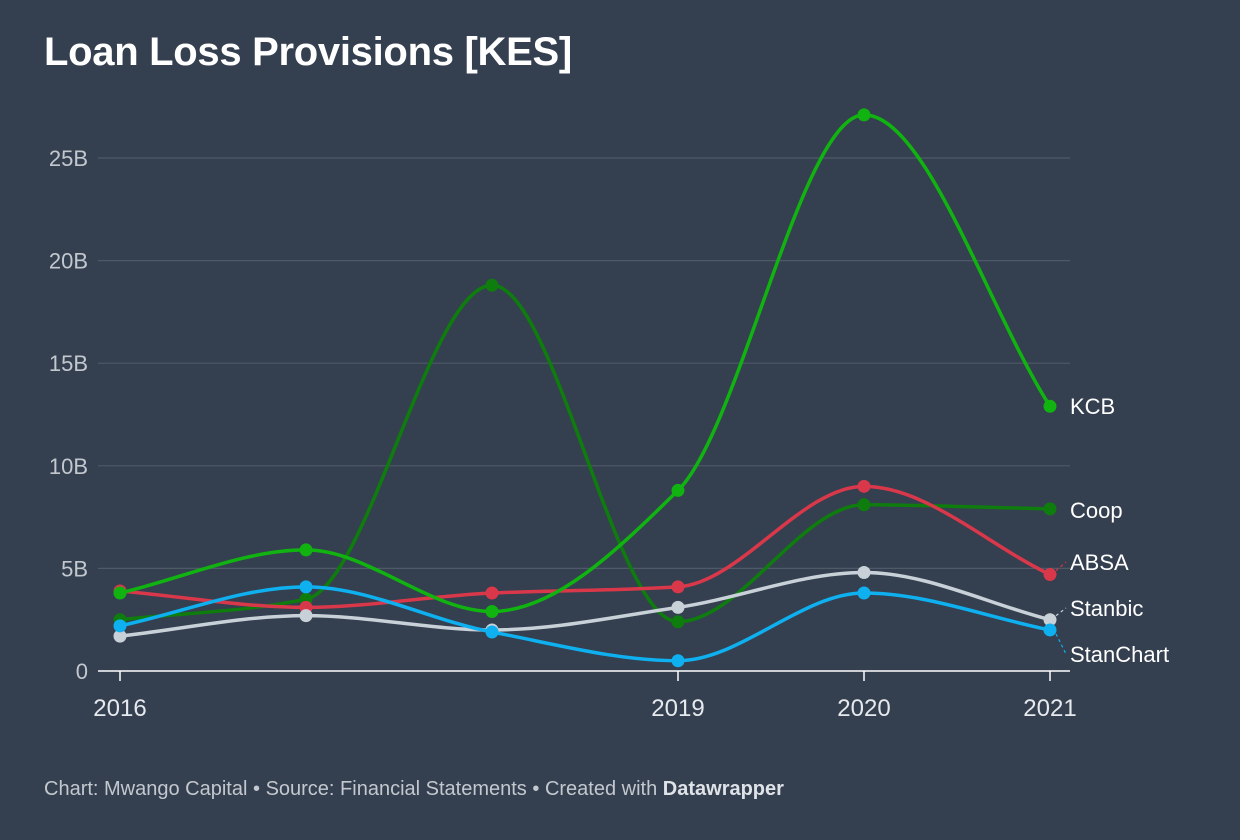 The height and width of the screenshot is (840, 1240). Describe the element at coordinates (1092, 406) in the screenshot. I see `series-label-kcb: KCB` at that location.